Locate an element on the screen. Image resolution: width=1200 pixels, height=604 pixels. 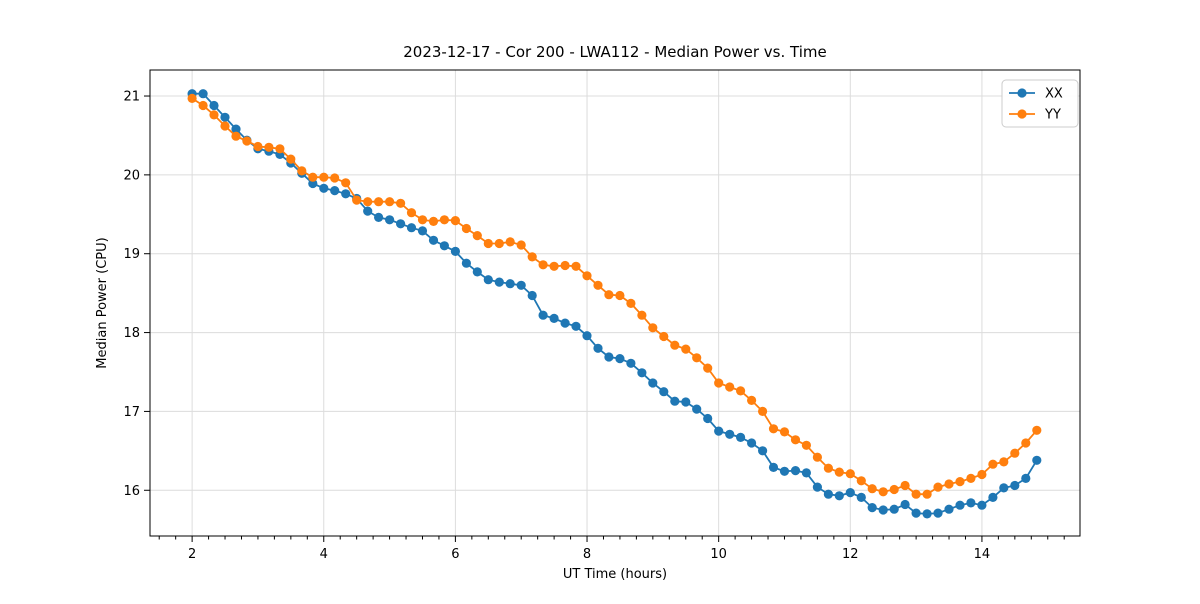
y-tick-label: 17 is located at coordinates (131, 412).